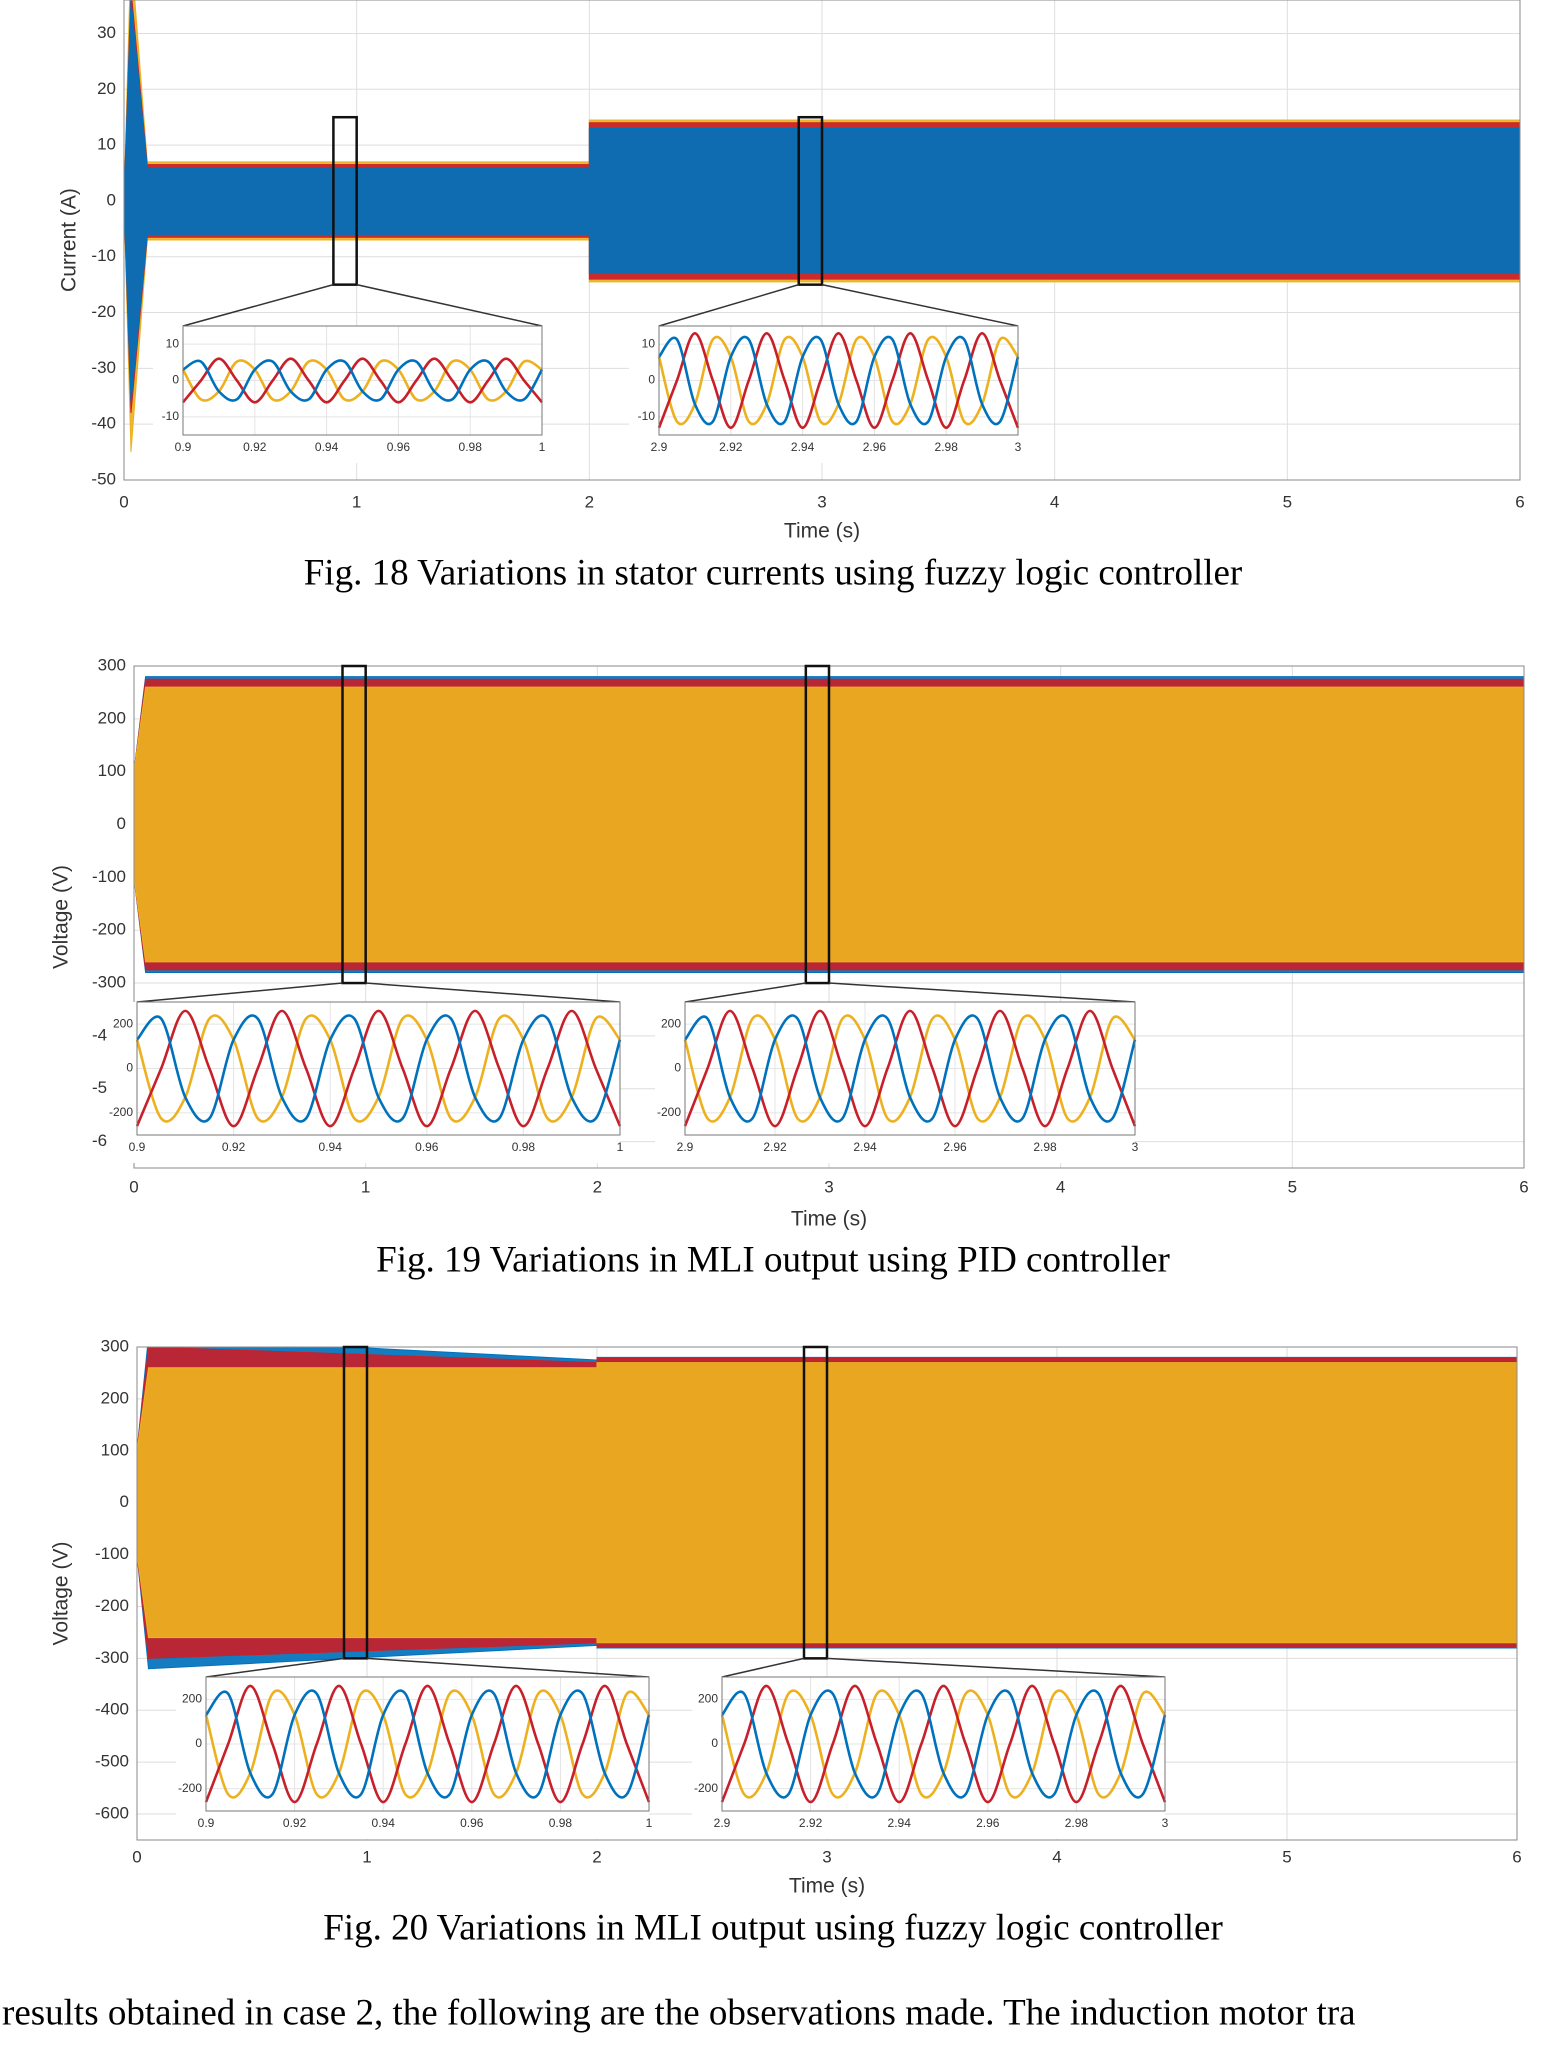  What do you see at coordinates (103, 478) in the screenshot?
I see `y-tick-label: -50` at bounding box center [103, 478].